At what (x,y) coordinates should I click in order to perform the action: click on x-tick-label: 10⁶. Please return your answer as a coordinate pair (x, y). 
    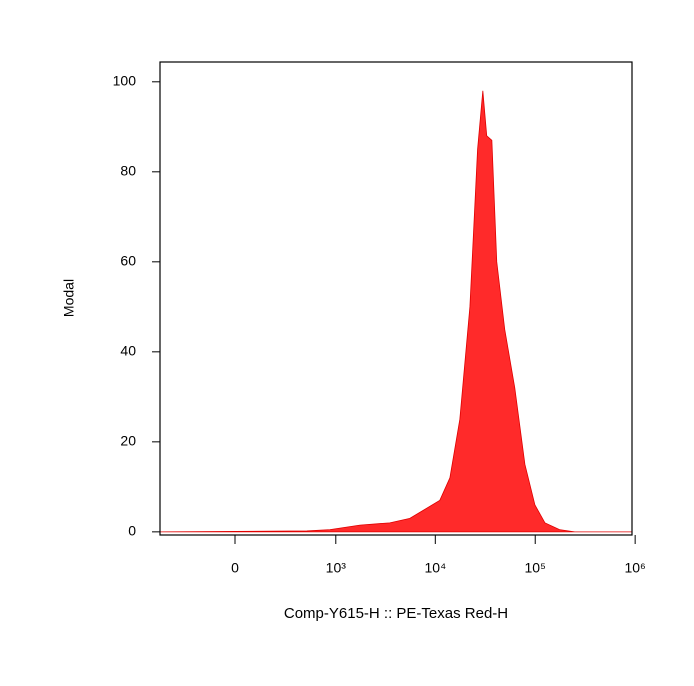
    Looking at the image, I should click on (634, 568).